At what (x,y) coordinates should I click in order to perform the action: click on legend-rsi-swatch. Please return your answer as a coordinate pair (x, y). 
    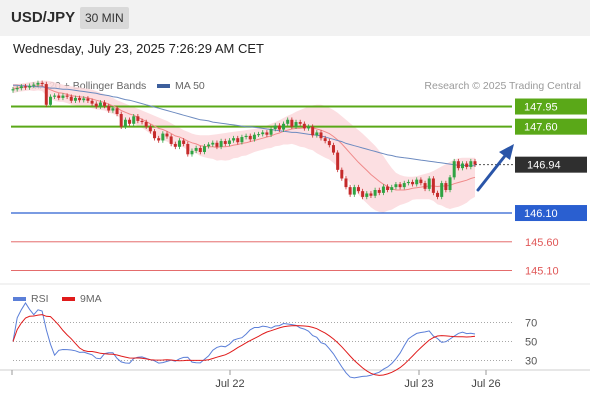
    Looking at the image, I should click on (19, 299).